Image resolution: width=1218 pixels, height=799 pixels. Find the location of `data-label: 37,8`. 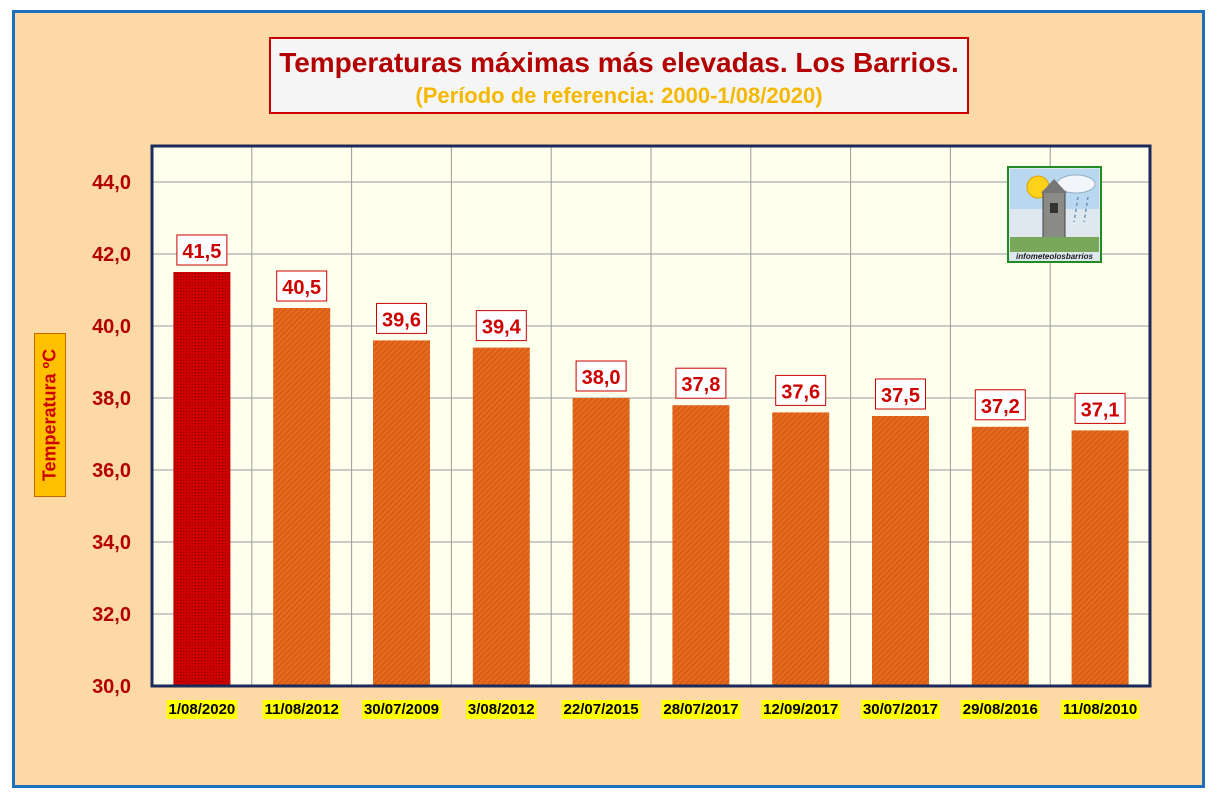

data-label: 37,8 is located at coordinates (700, 385).